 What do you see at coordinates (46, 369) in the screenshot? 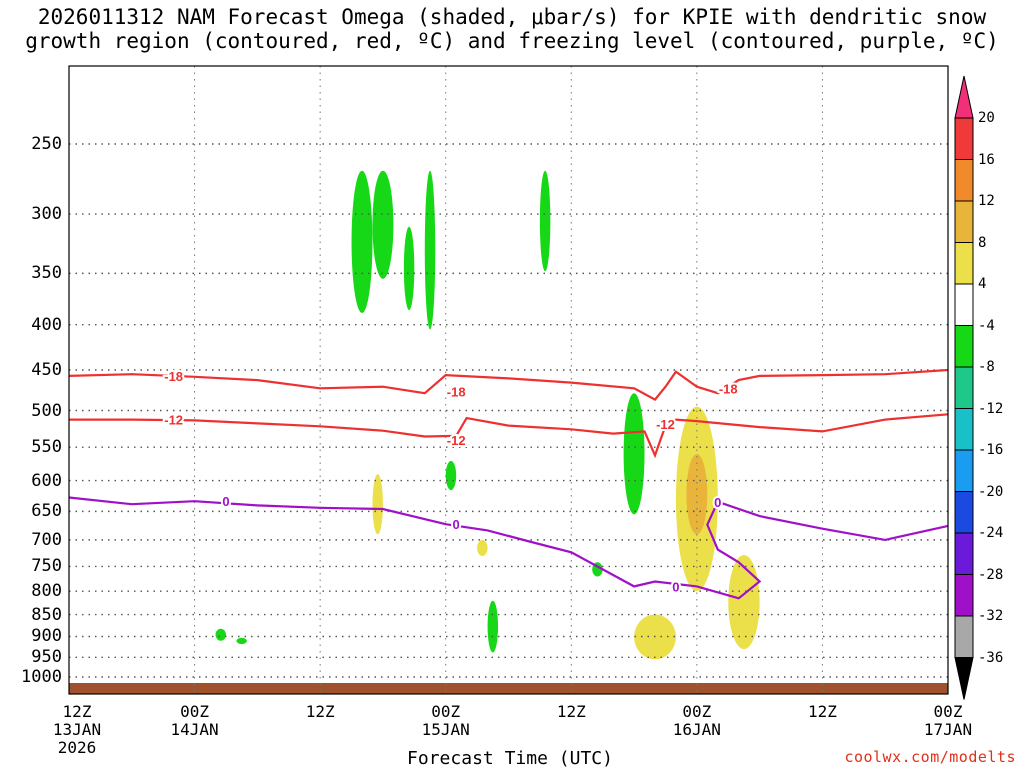
I see `y-tick-label: 450` at bounding box center [46, 369].